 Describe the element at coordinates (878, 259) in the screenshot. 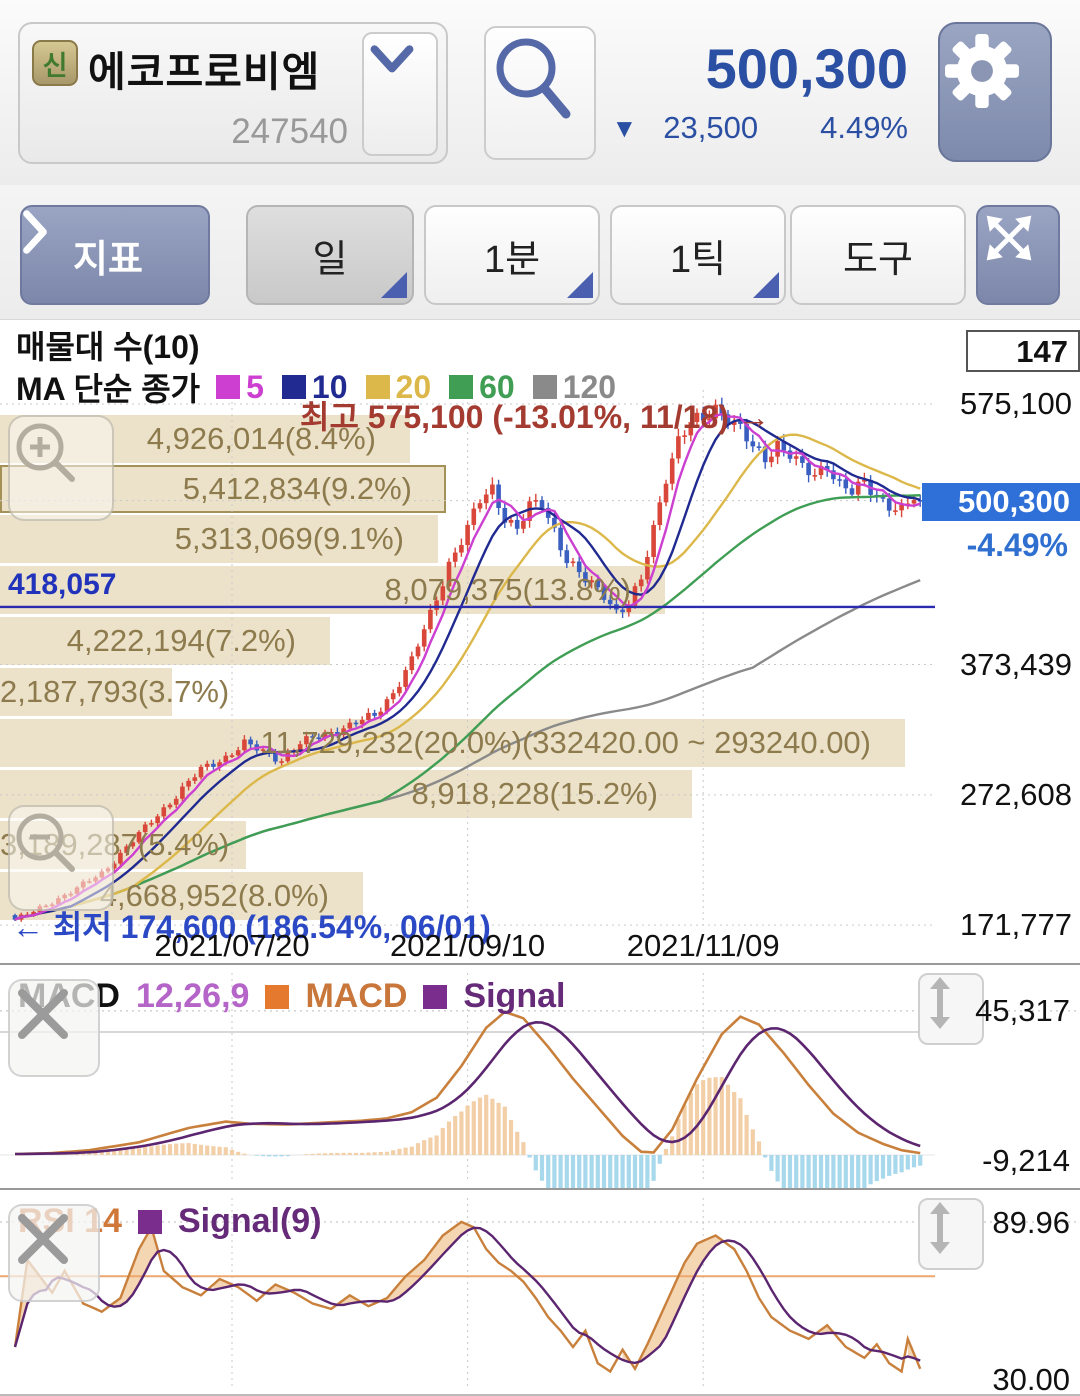

I see `tools-label: 도구` at that location.